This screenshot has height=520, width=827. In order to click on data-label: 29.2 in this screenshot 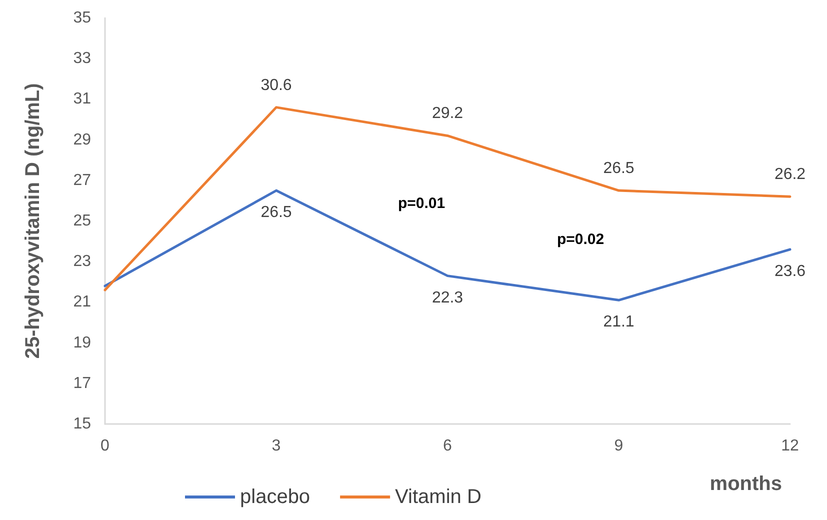, I will do `click(448, 113)`.